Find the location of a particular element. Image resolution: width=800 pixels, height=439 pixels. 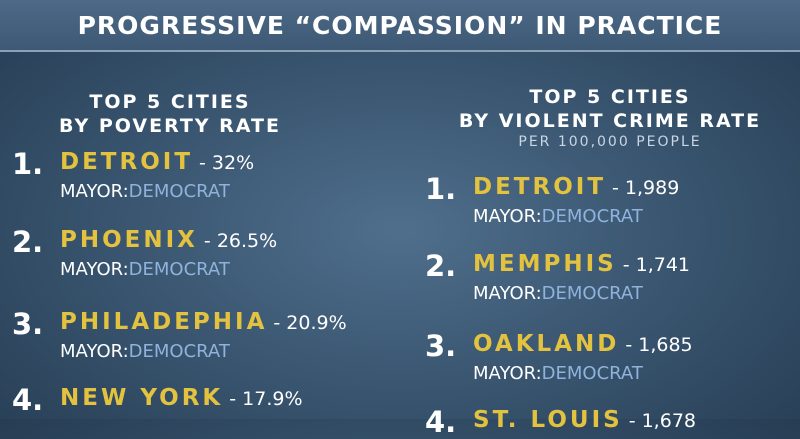

city-label: PHOENIX is located at coordinates (129, 240).